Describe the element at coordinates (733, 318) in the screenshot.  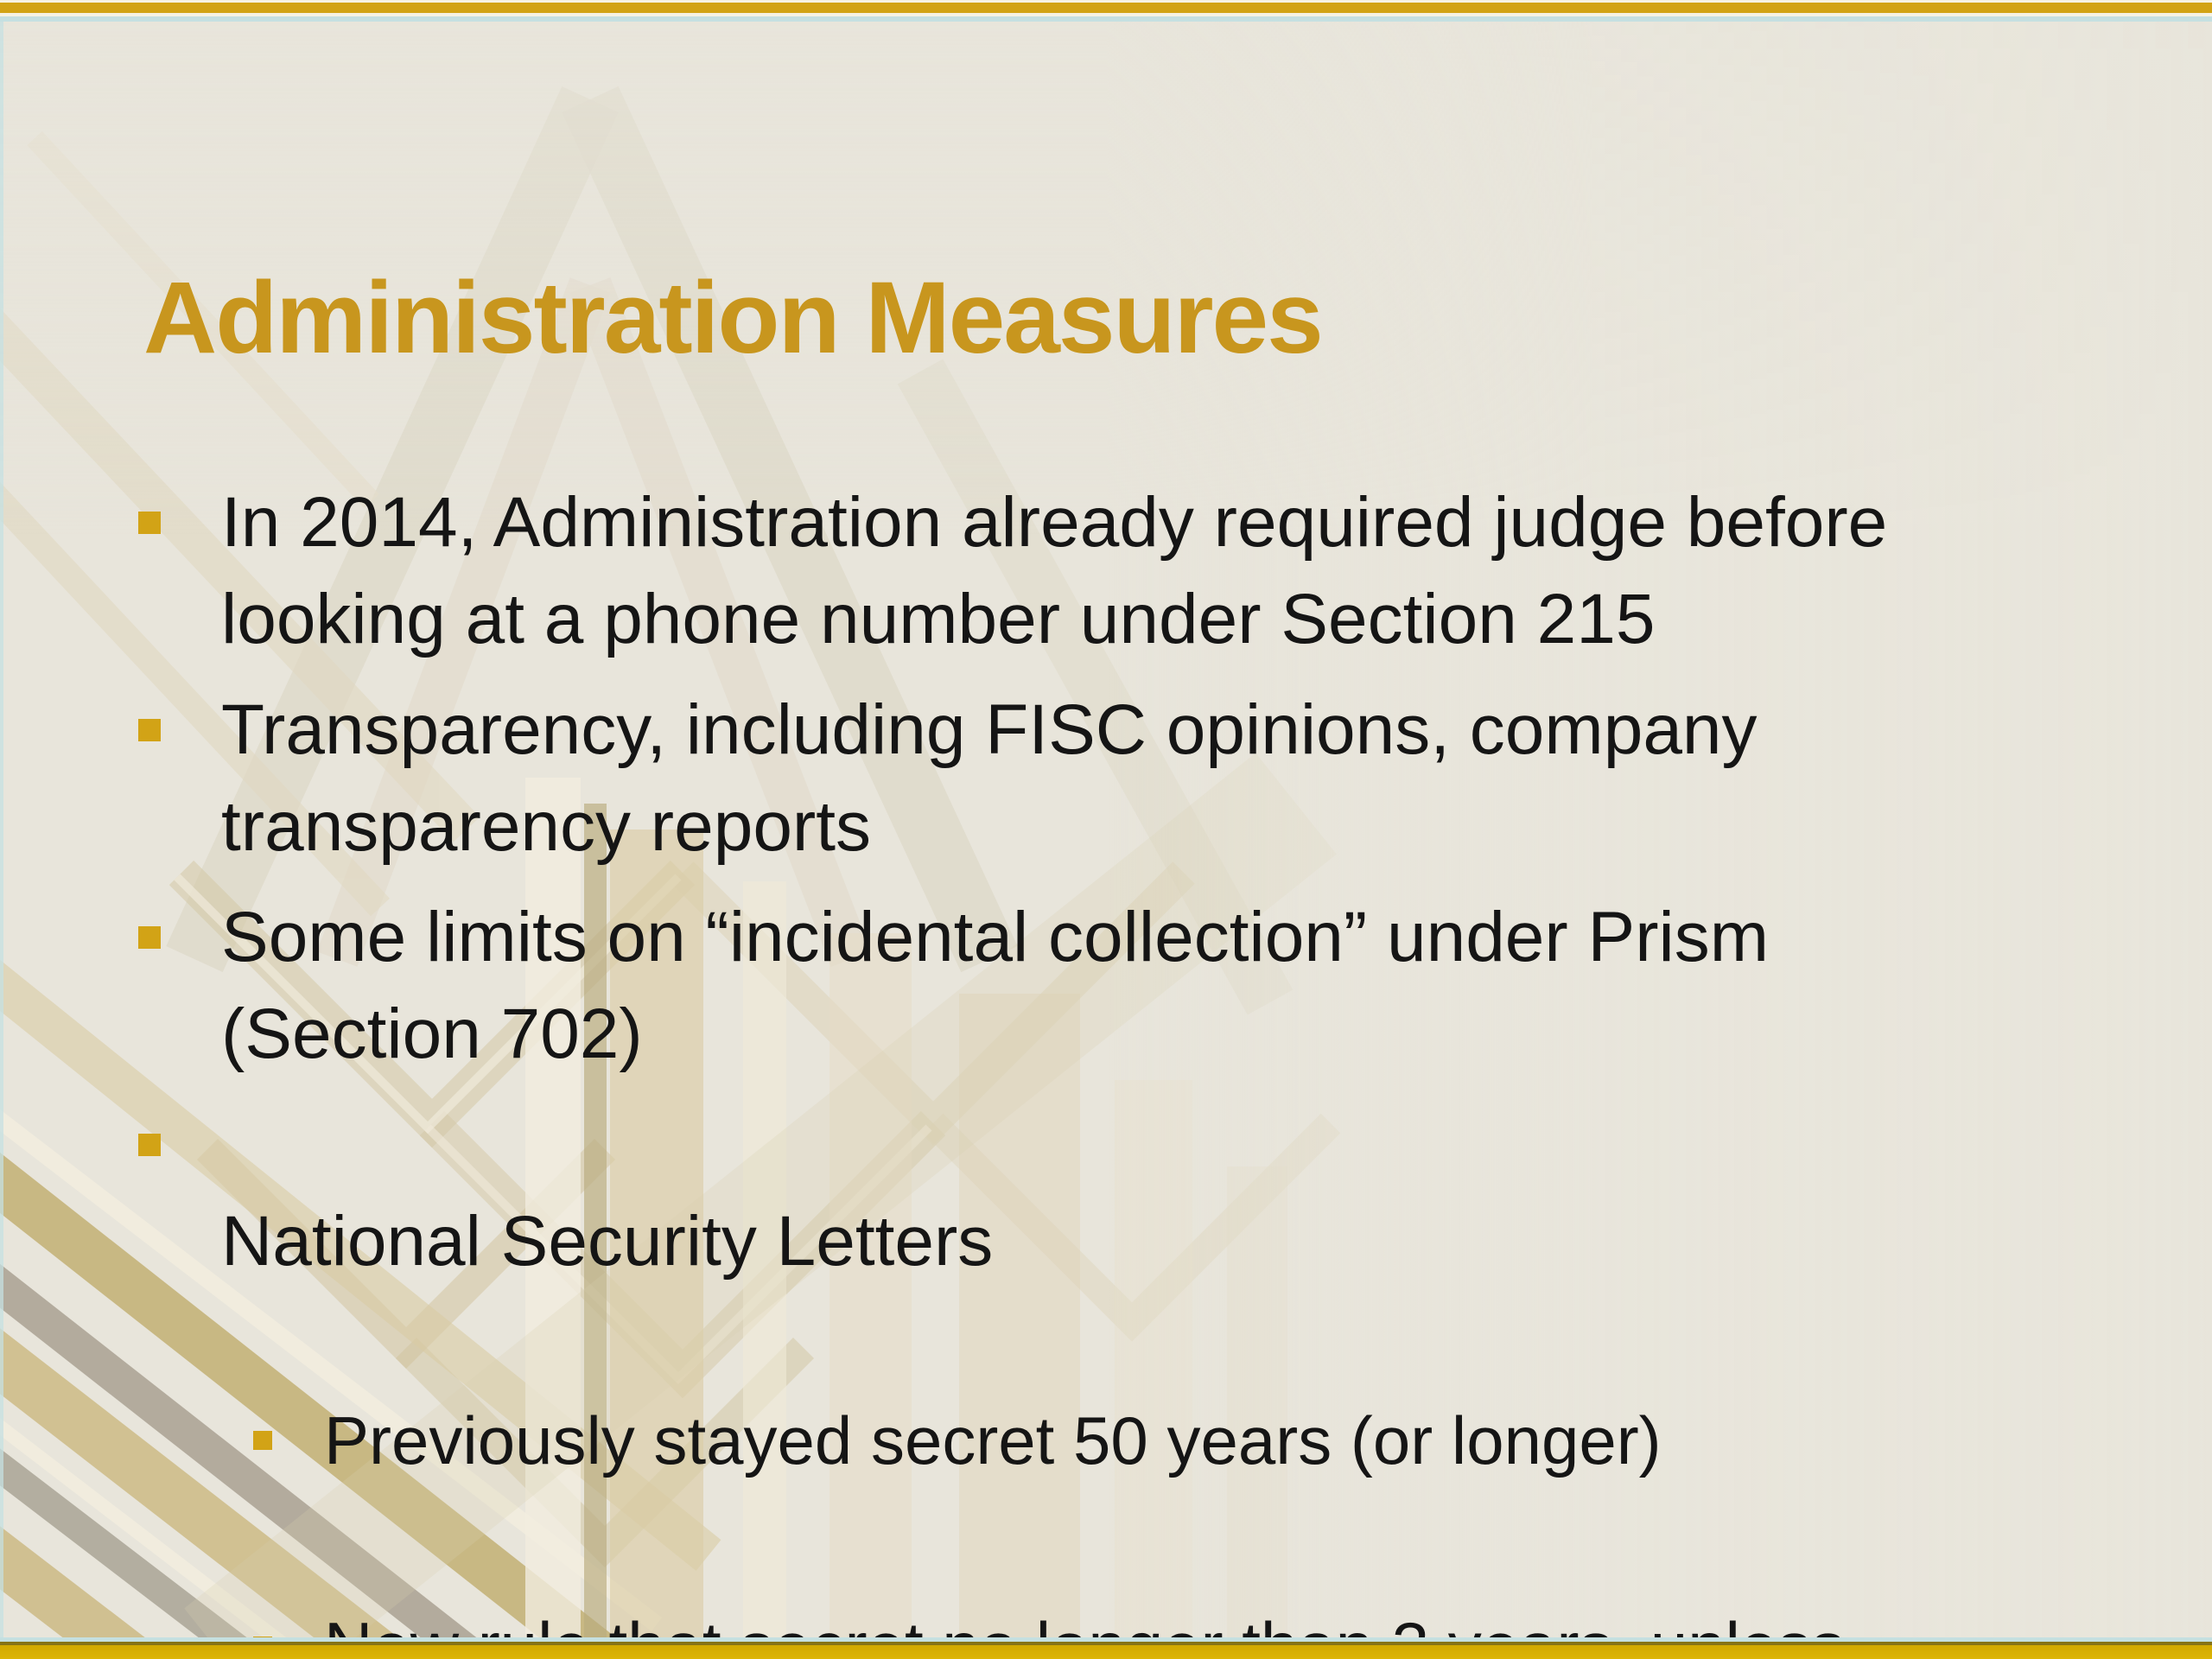
I see `slide-title: Administration Measures` at that location.